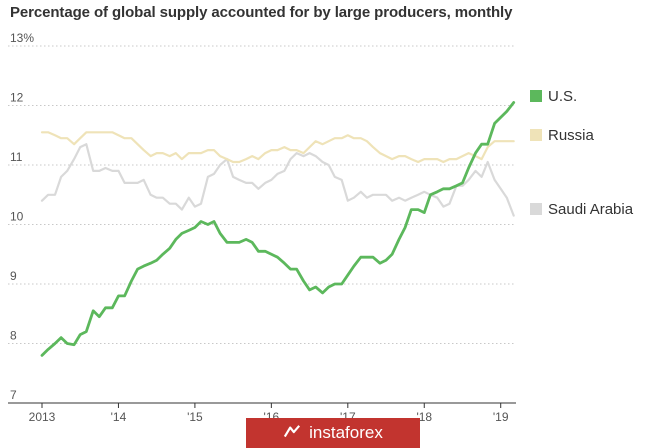  Describe the element at coordinates (591, 209) in the screenshot. I see `legend-label-saudi-arabia: Saudi Arabia` at that location.